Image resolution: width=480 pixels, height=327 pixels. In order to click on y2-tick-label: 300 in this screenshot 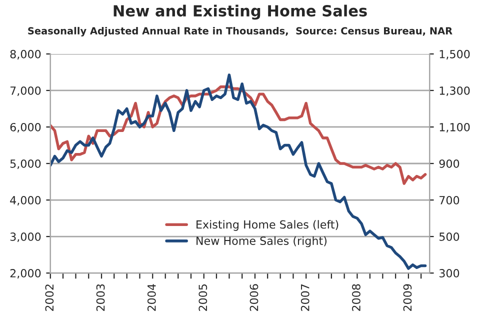, I will do `click(449, 273)`.